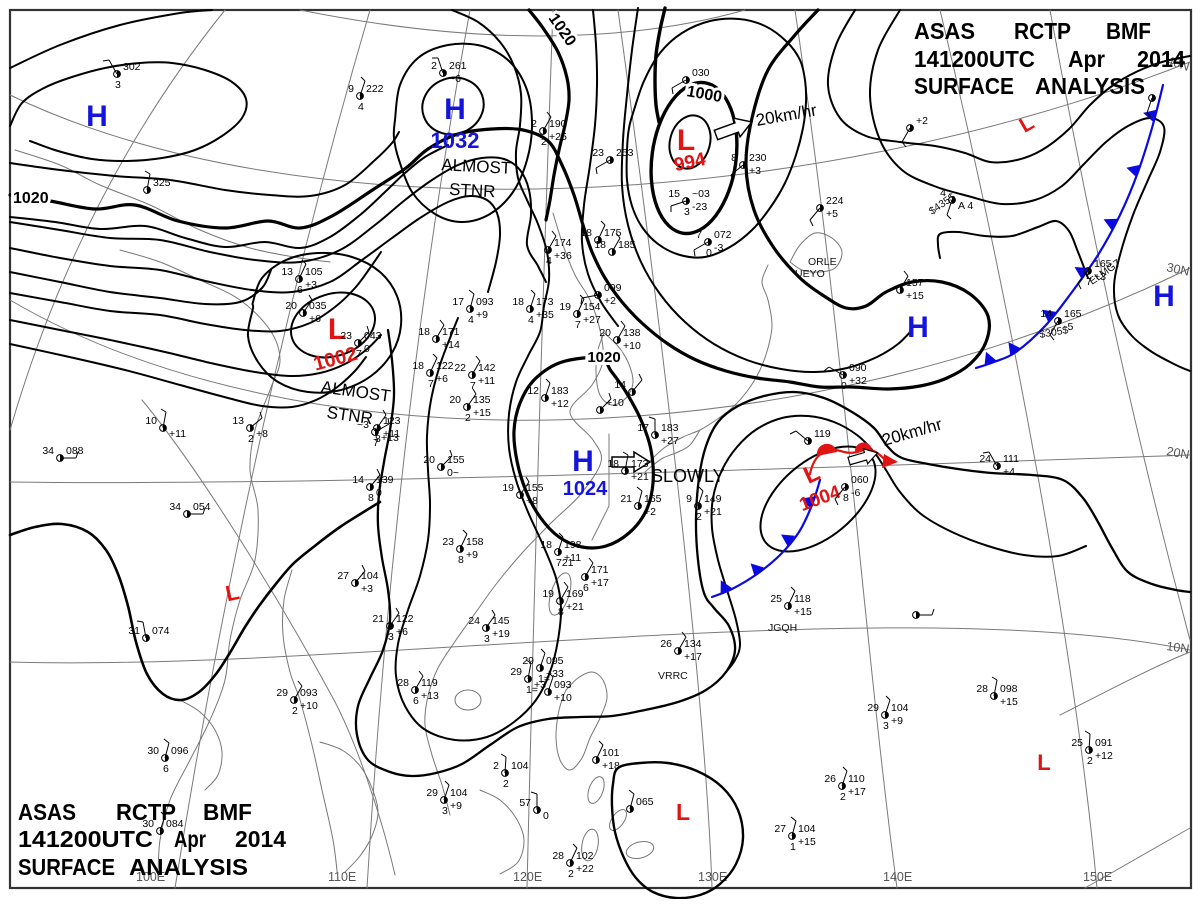 This screenshot has height=904, width=1200. Describe the element at coordinates (832, 214) in the screenshot. I see `svg-text: +5` at that location.